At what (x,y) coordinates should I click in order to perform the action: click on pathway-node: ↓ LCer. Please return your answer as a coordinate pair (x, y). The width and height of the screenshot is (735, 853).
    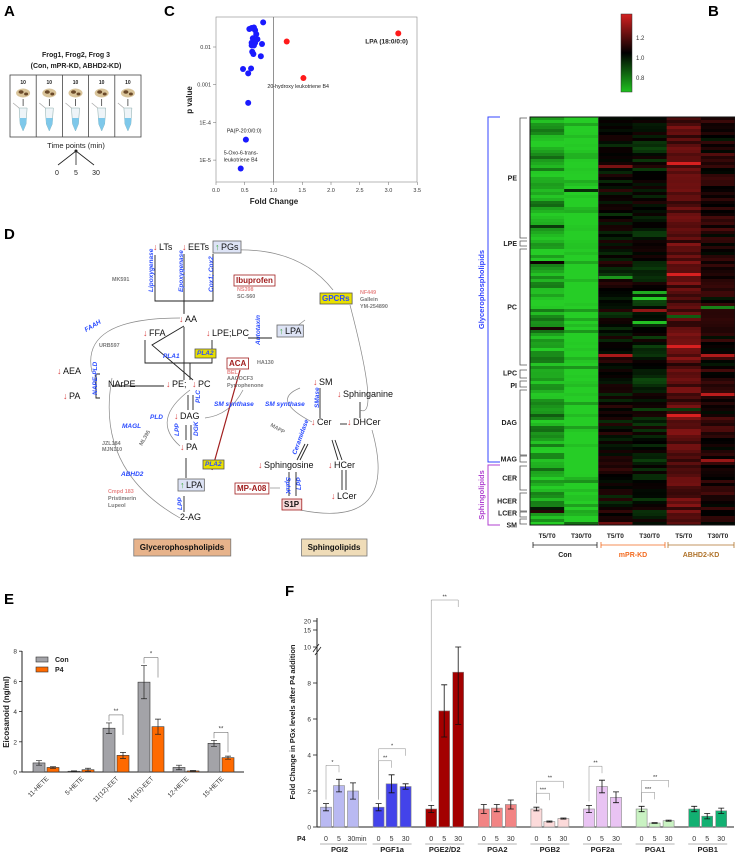
    Looking at the image, I should click on (344, 496).